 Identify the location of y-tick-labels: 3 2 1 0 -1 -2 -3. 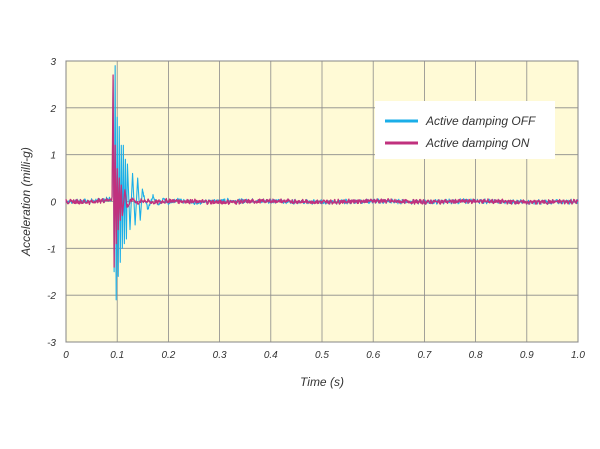
(51, 203).